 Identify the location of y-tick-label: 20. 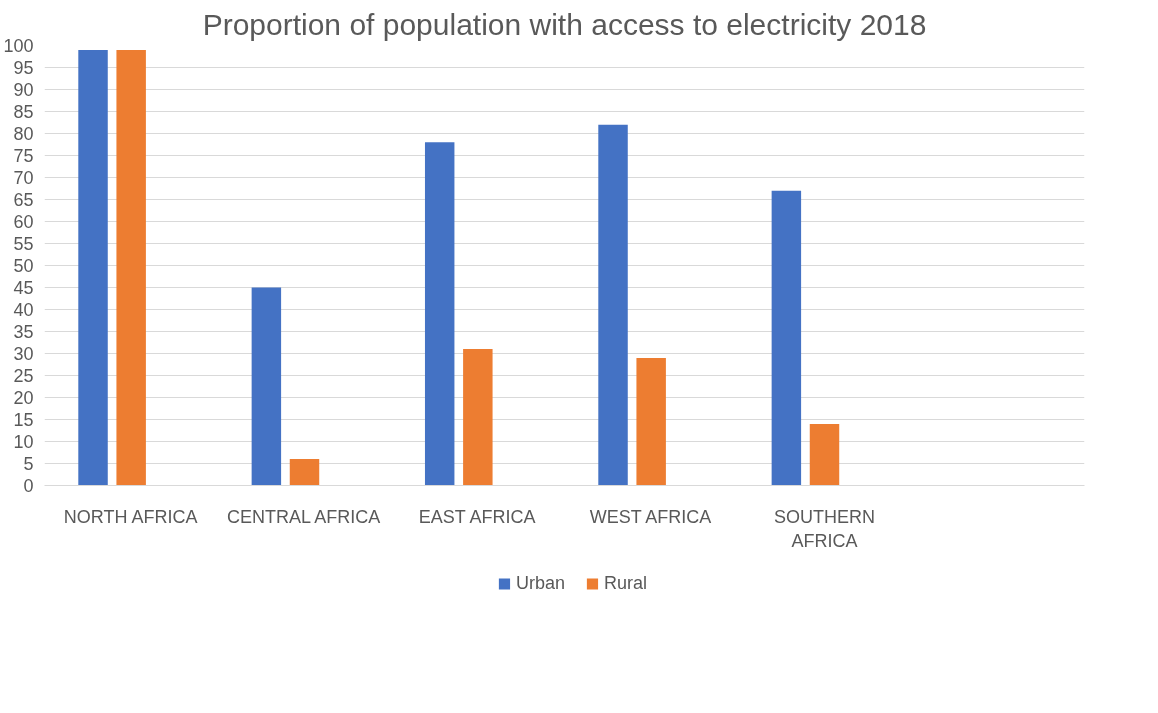
(23, 398).